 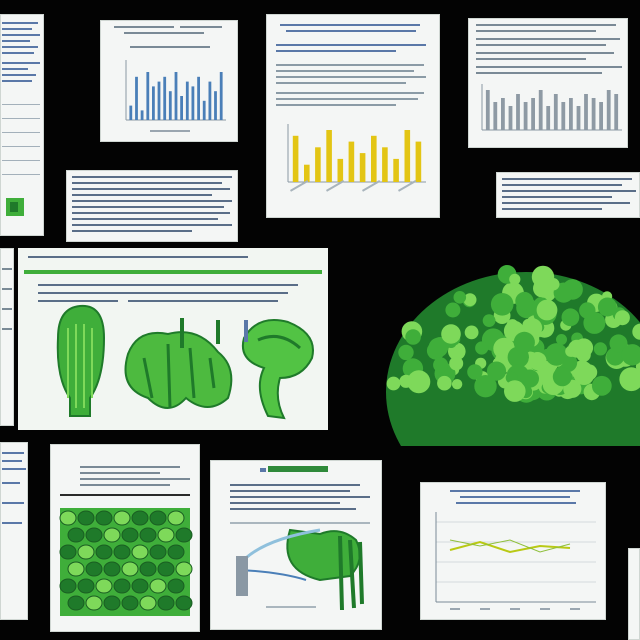 I want to click on bar-chart-blue, so click(x=170, y=79).